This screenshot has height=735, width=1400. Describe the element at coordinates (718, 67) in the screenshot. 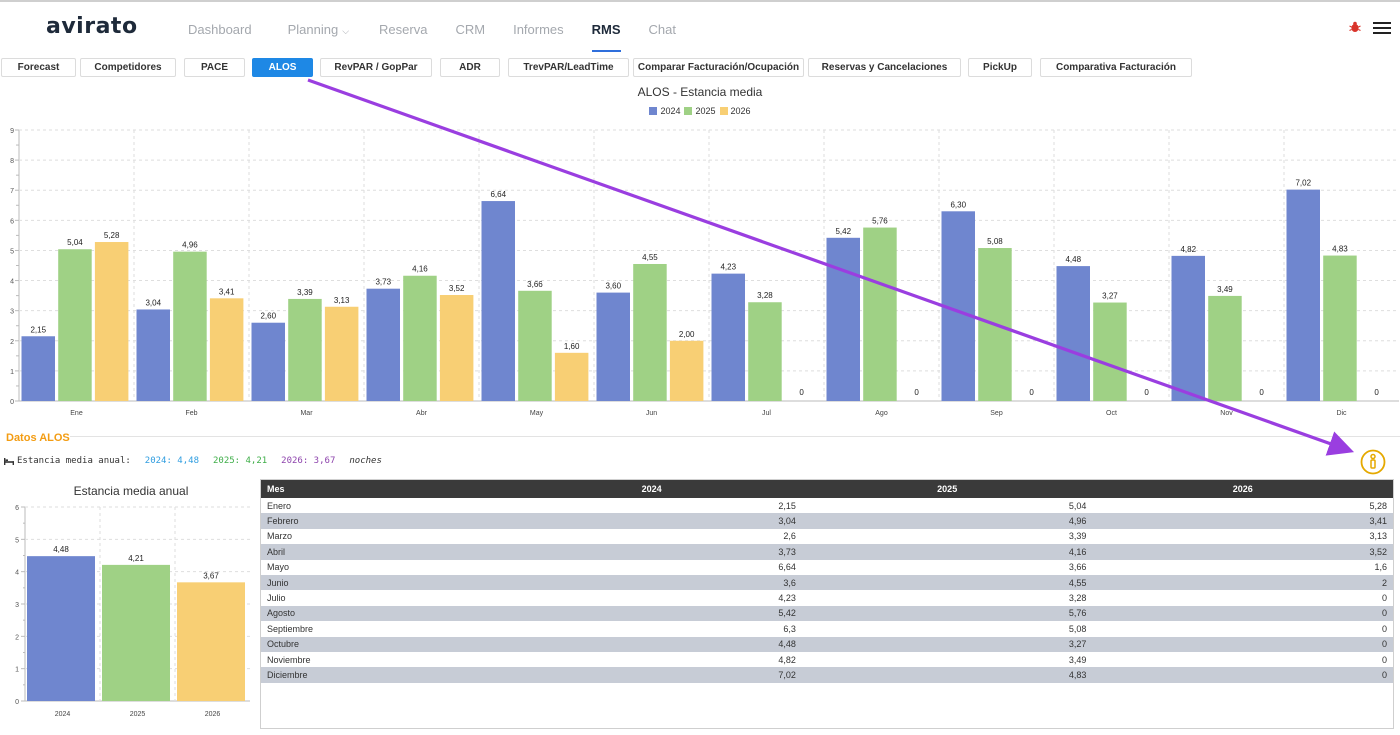

I see `tab-comparar-facturaci-n-ocupaci-n: Comparar Facturación/Ocupación` at that location.